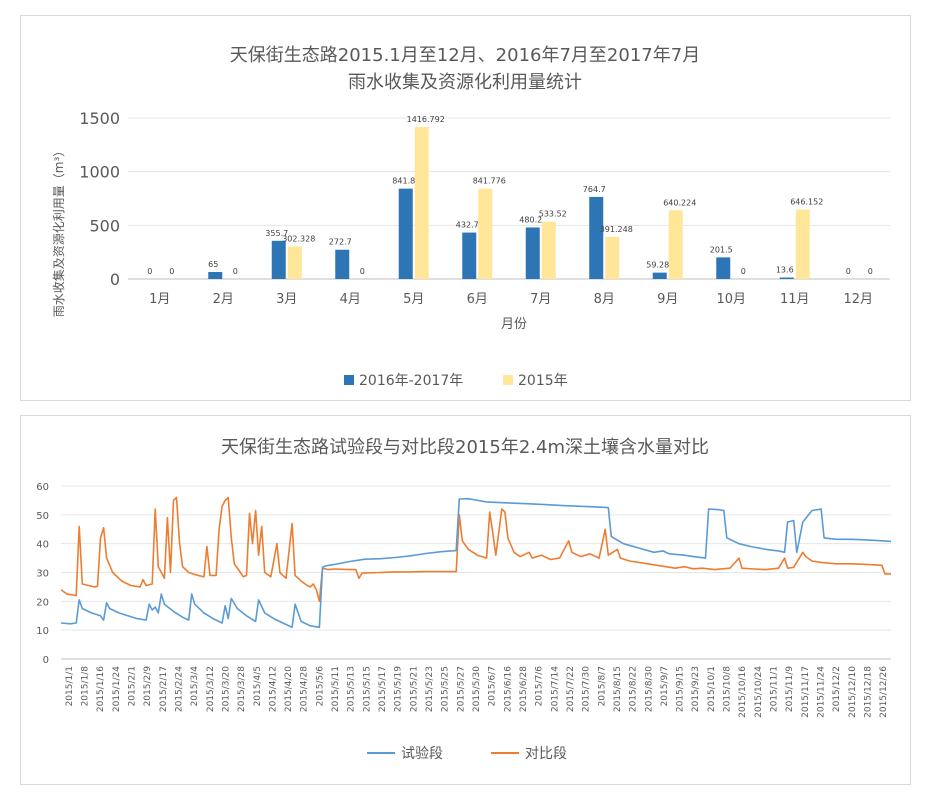 The image size is (929, 808). Describe the element at coordinates (446, 689) in the screenshot. I see `line-x-tick-label: 2015/5/25` at that location.